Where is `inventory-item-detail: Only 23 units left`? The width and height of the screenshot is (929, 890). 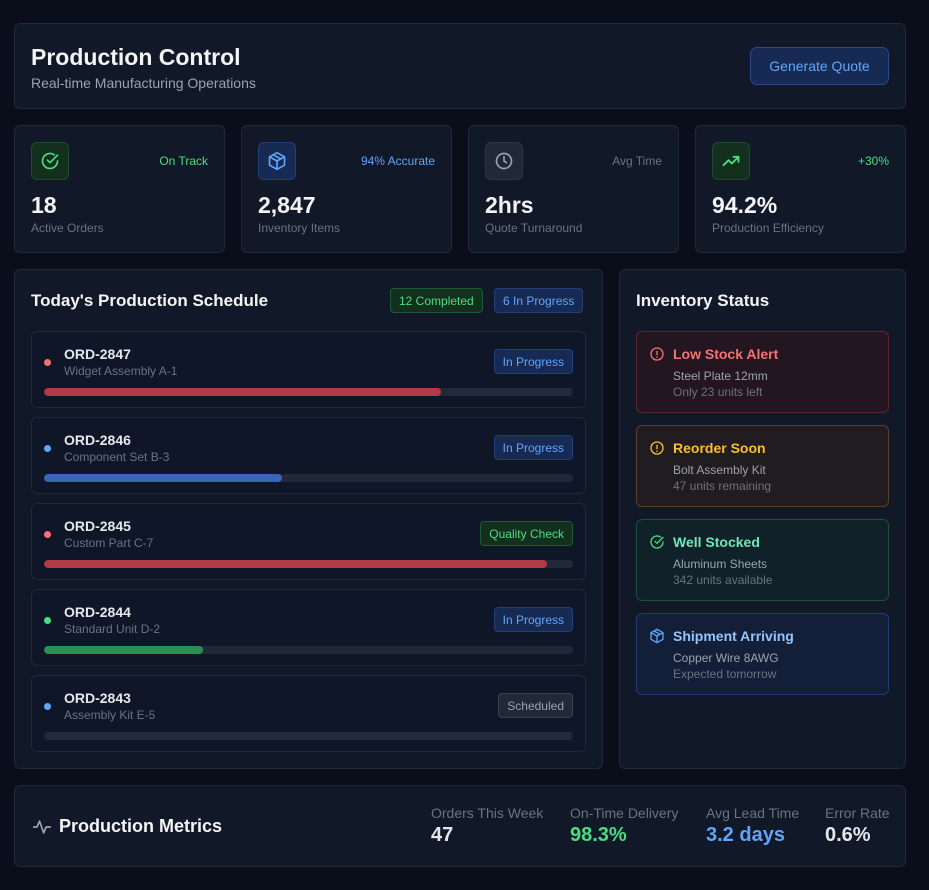 inventory-item-detail: Only 23 units left is located at coordinates (718, 392).